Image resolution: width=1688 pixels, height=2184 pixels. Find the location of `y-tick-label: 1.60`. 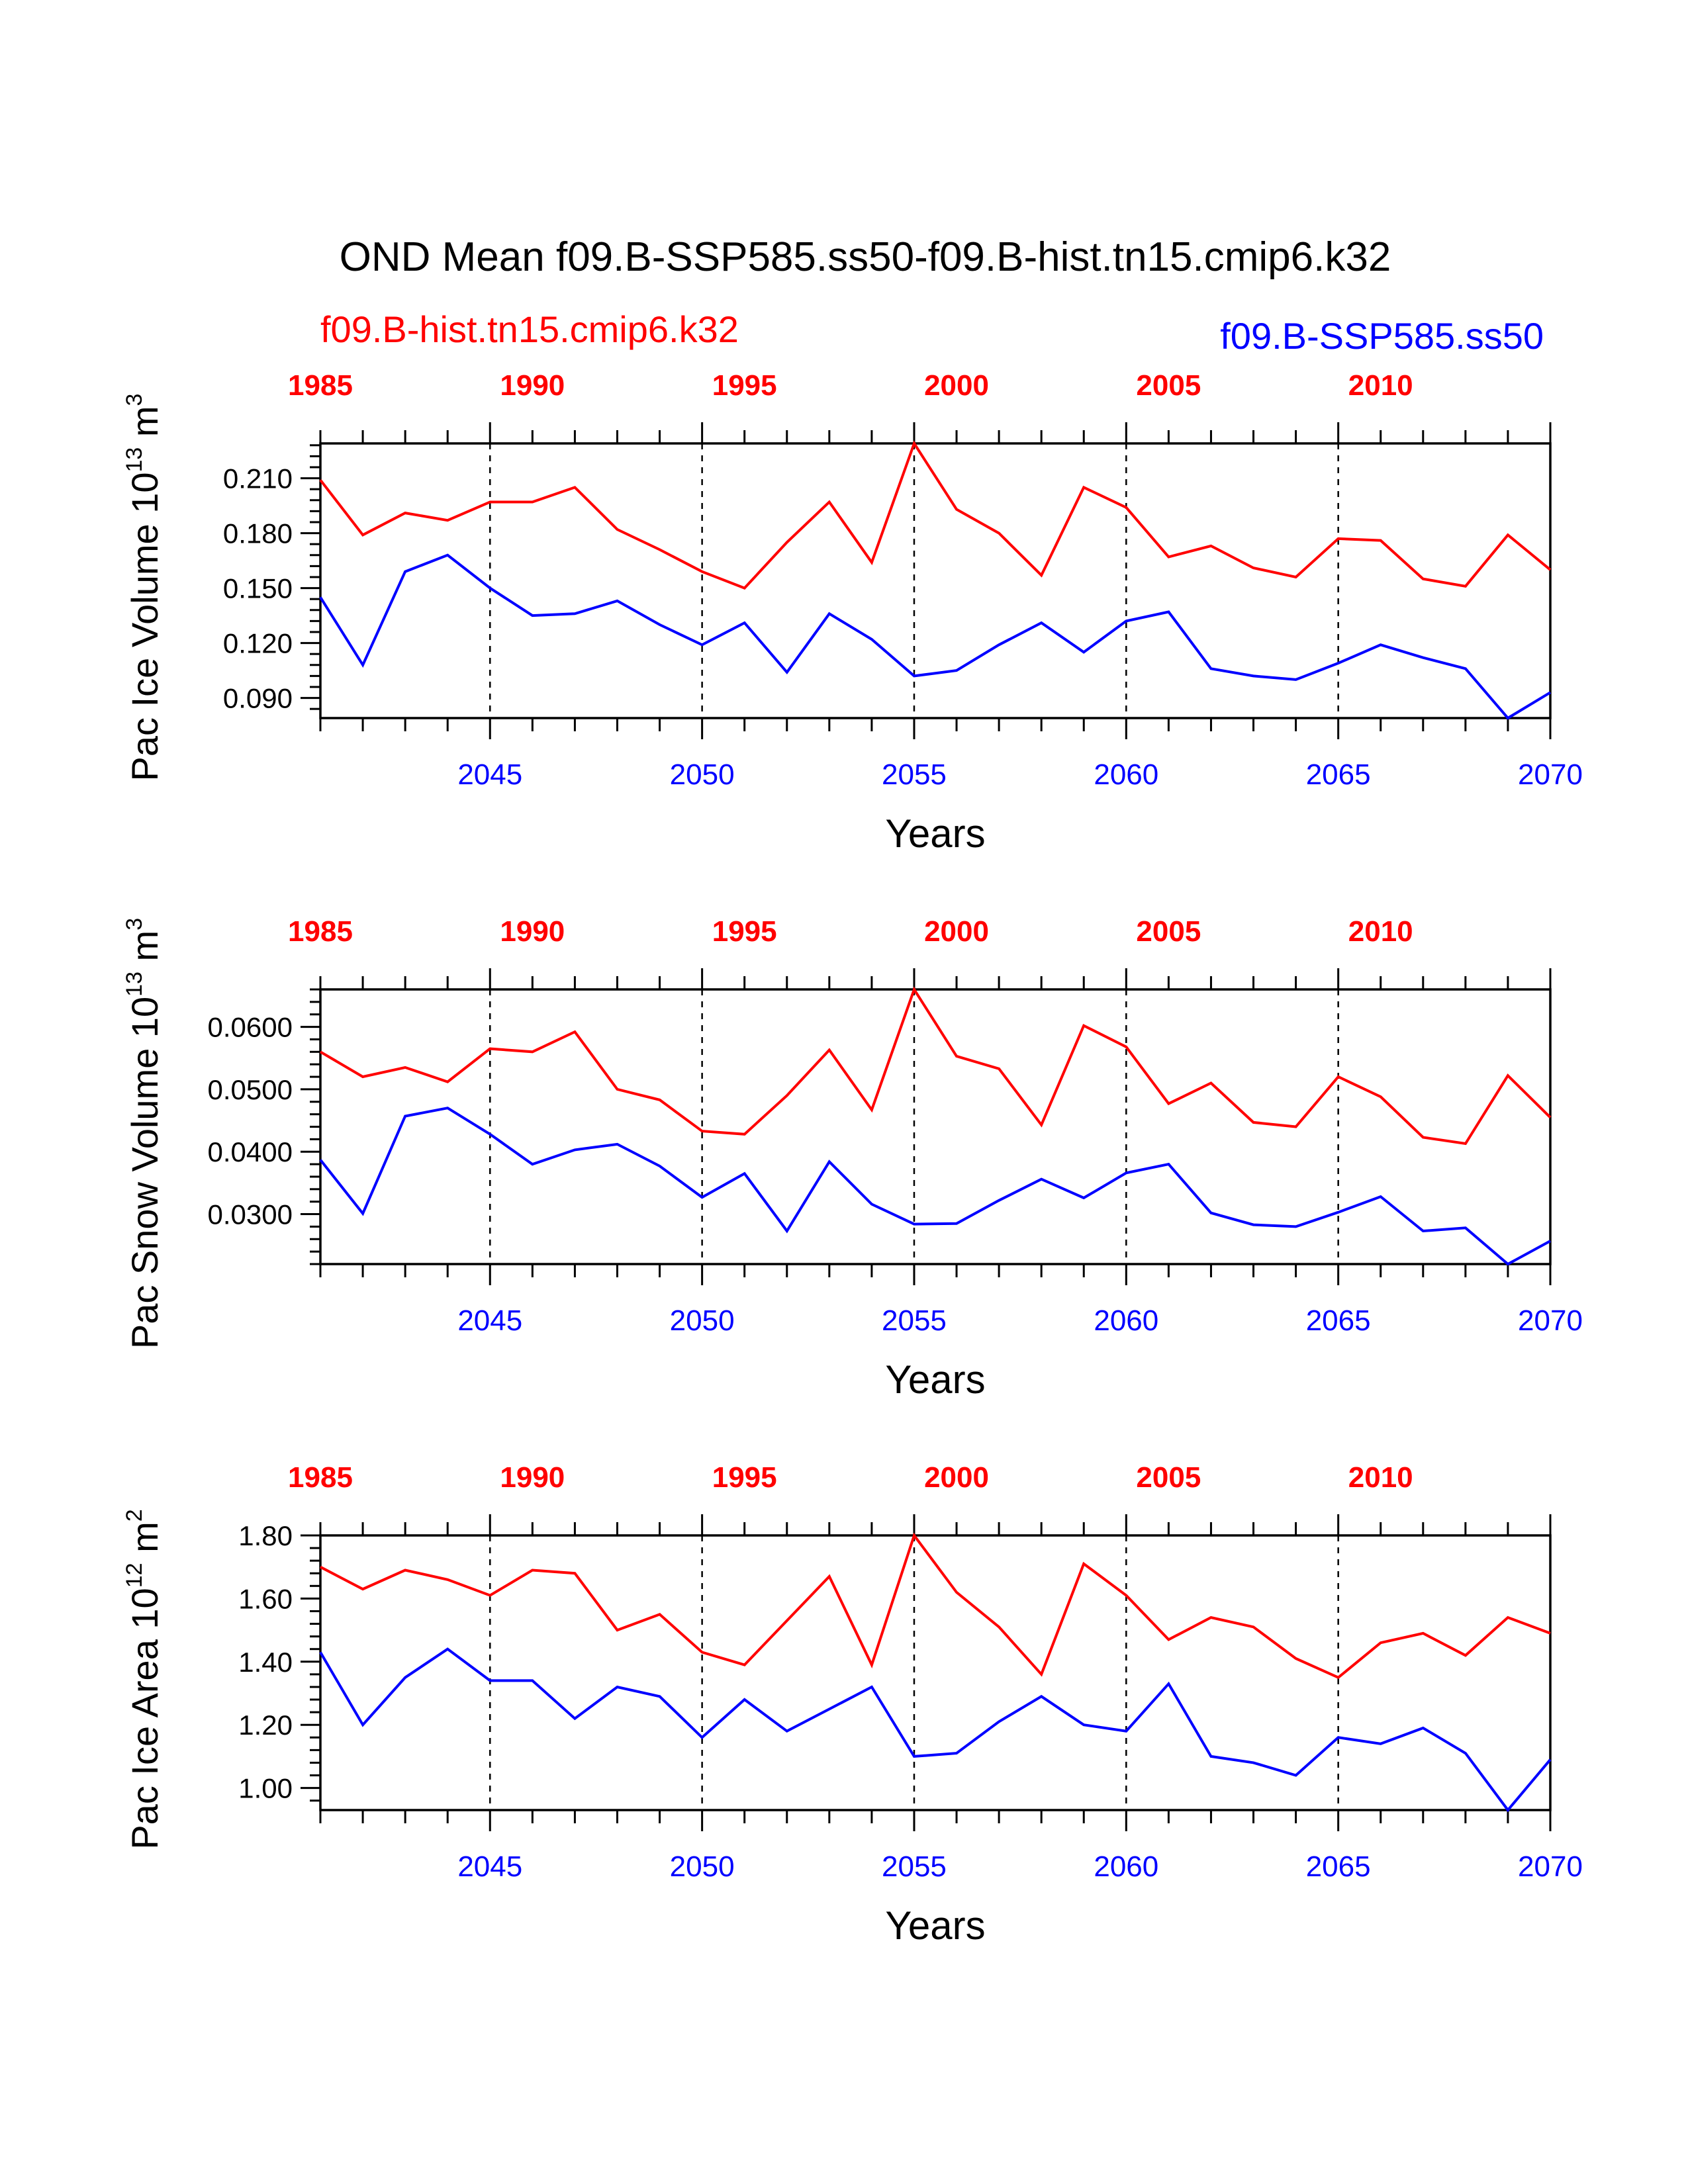

y-tick-label: 1.60 is located at coordinates (265, 1598).